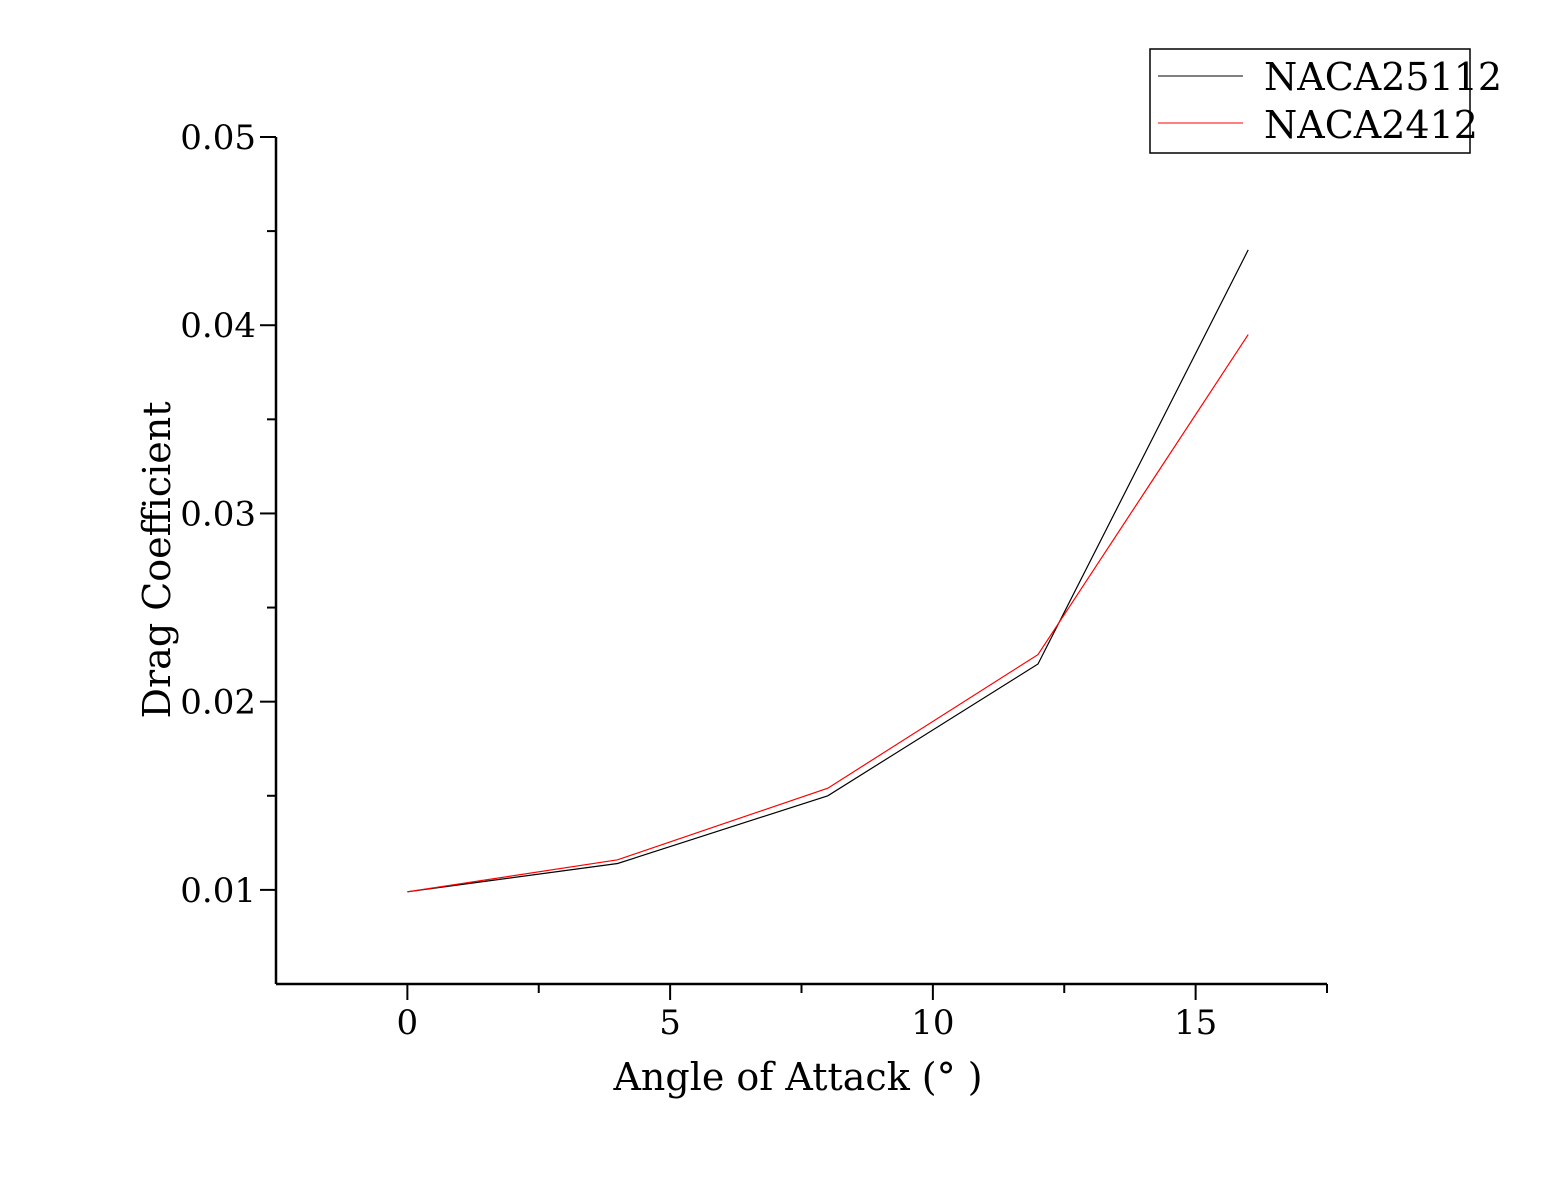 Image resolution: width=1545 pixels, height=1182 pixels. Describe the element at coordinates (670, 1023) in the screenshot. I see `x-tick-label: 5` at that location.